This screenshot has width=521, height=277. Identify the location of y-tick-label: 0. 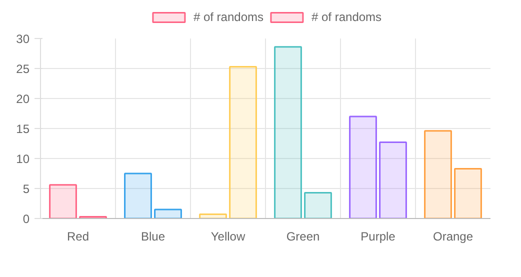
(26, 219).